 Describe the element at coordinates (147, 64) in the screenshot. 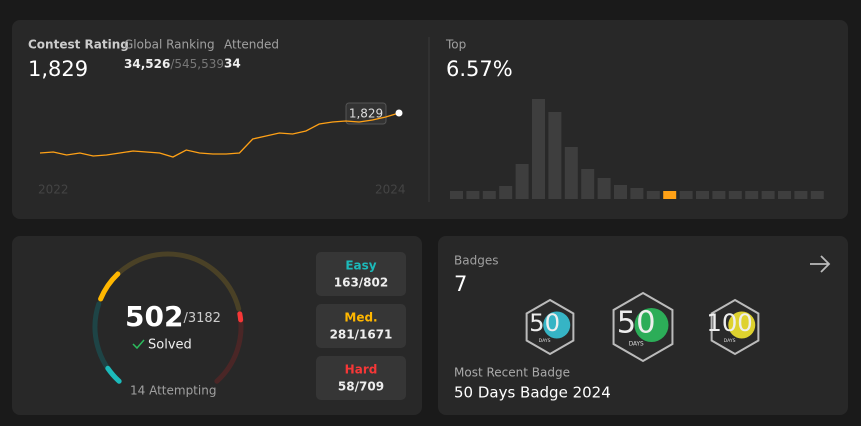

I see `ranking-value: 34,526` at that location.